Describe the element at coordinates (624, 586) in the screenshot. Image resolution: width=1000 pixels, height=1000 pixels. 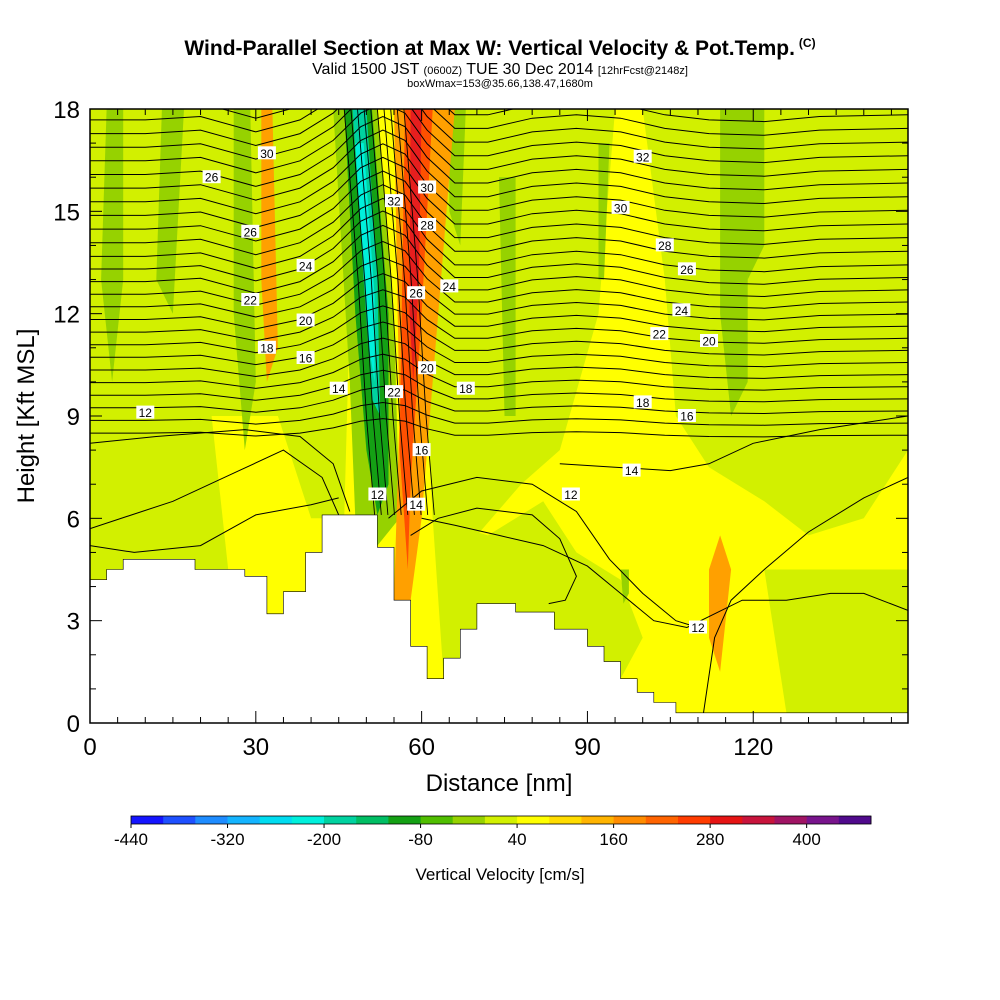
I see `field-green-blob` at that location.